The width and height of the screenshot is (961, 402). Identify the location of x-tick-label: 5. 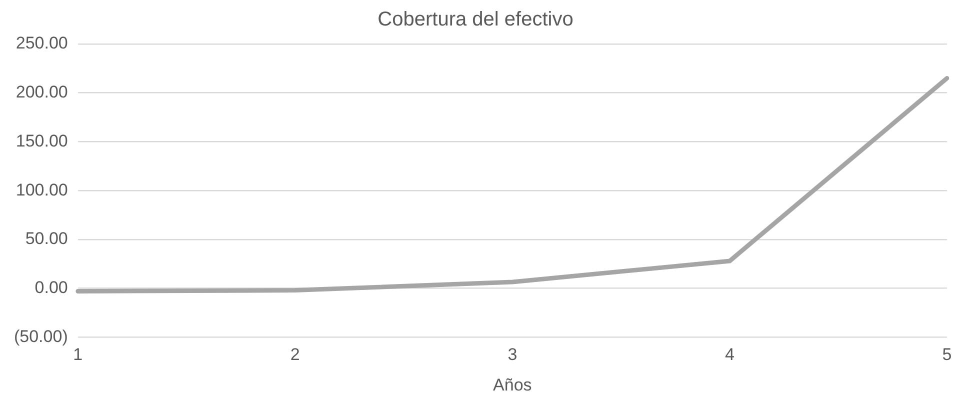
(947, 354).